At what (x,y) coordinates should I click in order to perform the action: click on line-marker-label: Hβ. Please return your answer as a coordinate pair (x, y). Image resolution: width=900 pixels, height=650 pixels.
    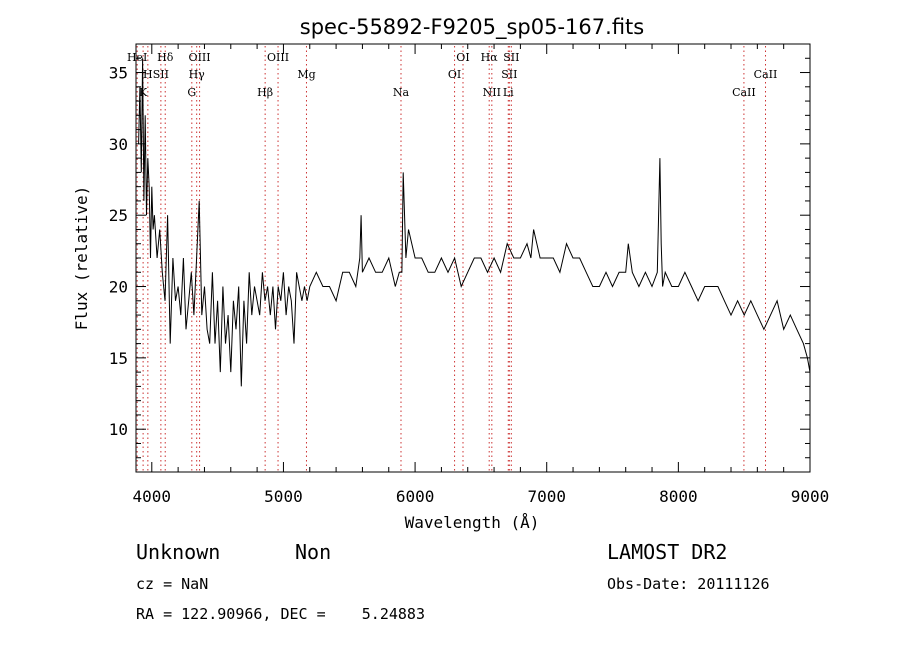
    Looking at the image, I should click on (265, 92).